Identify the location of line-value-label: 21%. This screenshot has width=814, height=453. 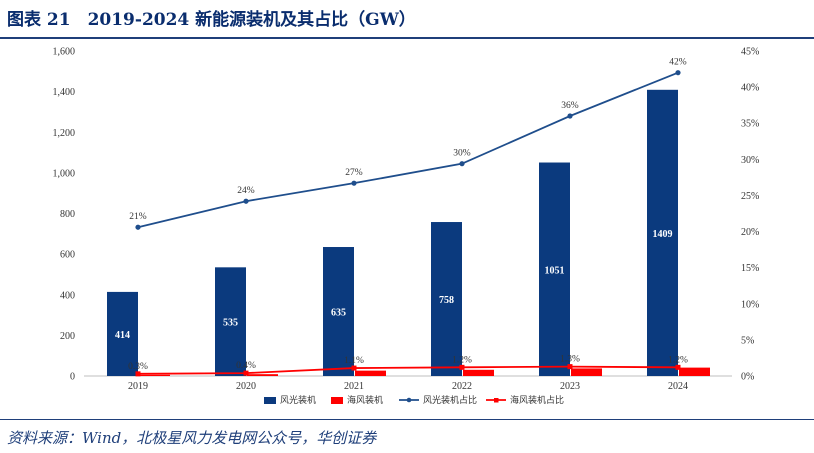
(138, 217).